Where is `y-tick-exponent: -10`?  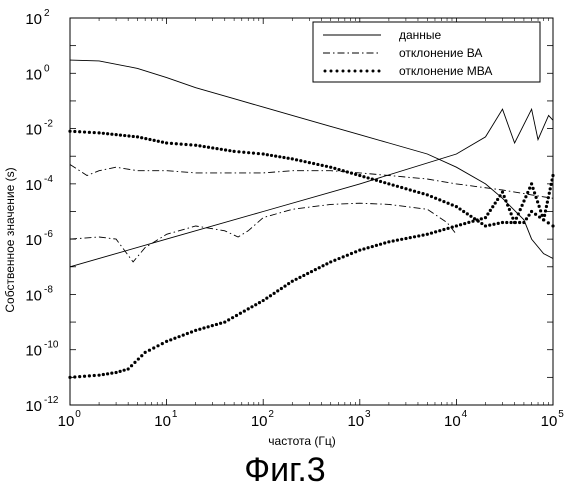
y-tick-exponent: -10 is located at coordinates (51, 345).